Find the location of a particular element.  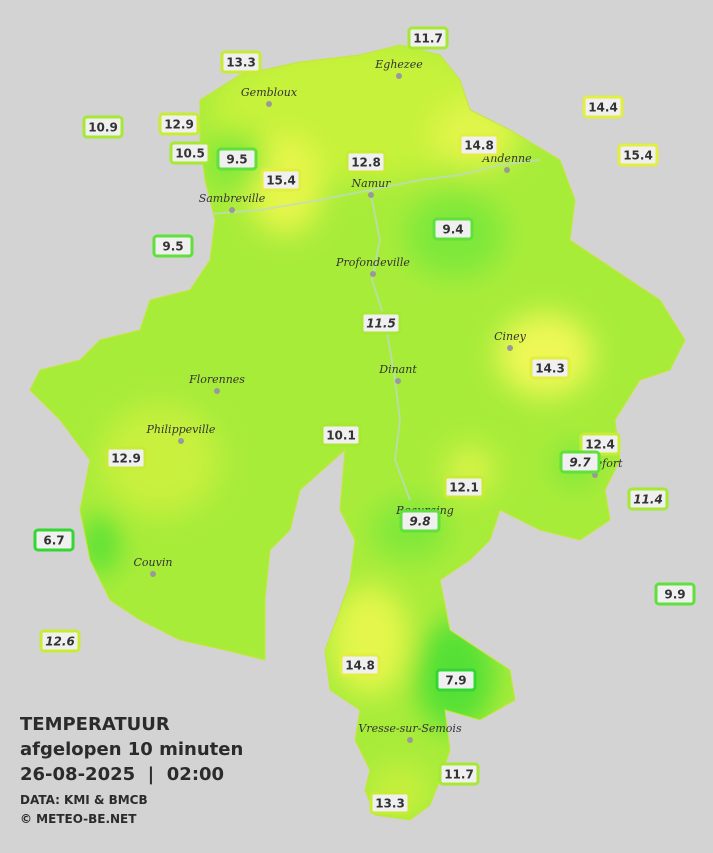

station-value: 14.3 is located at coordinates (550, 369).